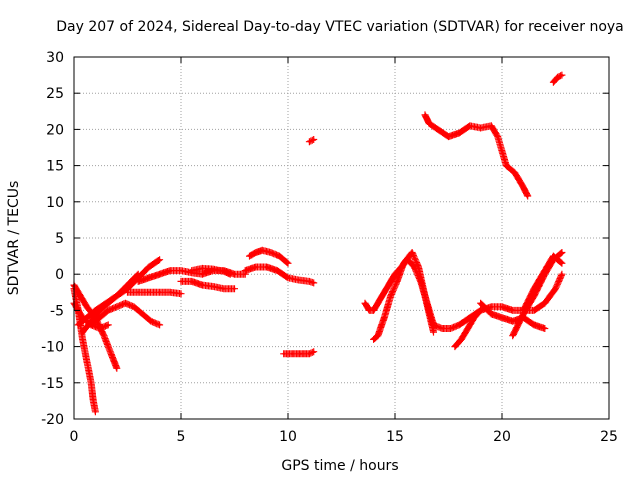 The width and height of the screenshot is (640, 480). What do you see at coordinates (52, 384) in the screenshot?
I see `y-tick-label: -15` at bounding box center [52, 384].